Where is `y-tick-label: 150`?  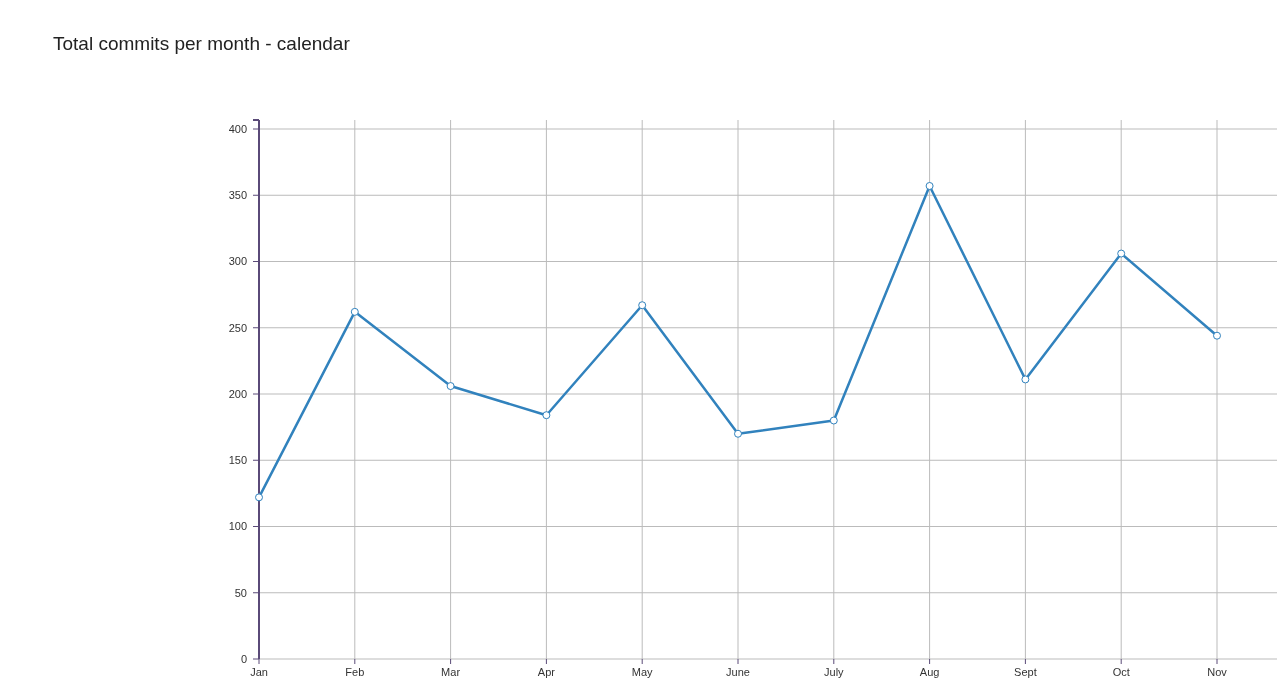 y-tick-label: 150 is located at coordinates (237, 460).